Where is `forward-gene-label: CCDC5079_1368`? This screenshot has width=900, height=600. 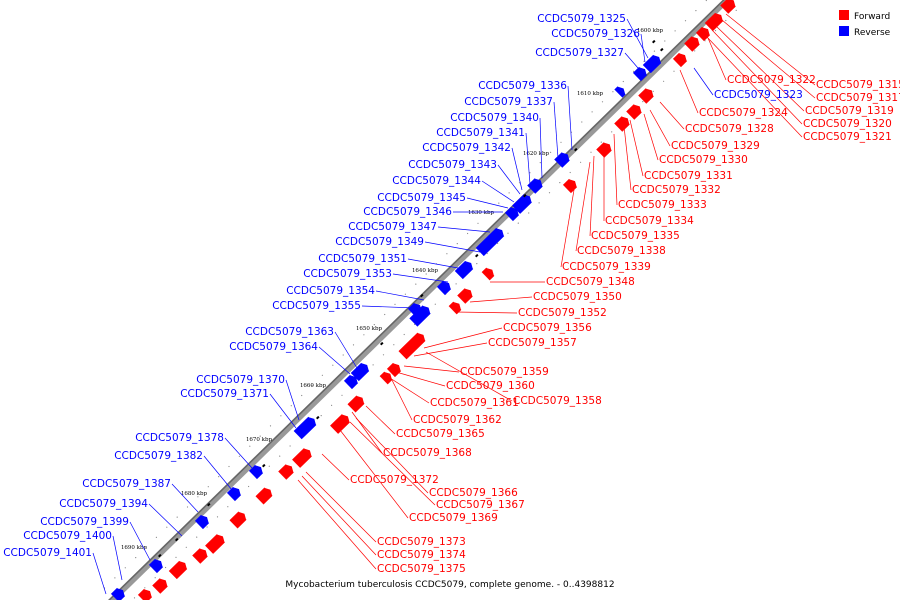 forward-gene-label: CCDC5079_1368 is located at coordinates (427, 453).